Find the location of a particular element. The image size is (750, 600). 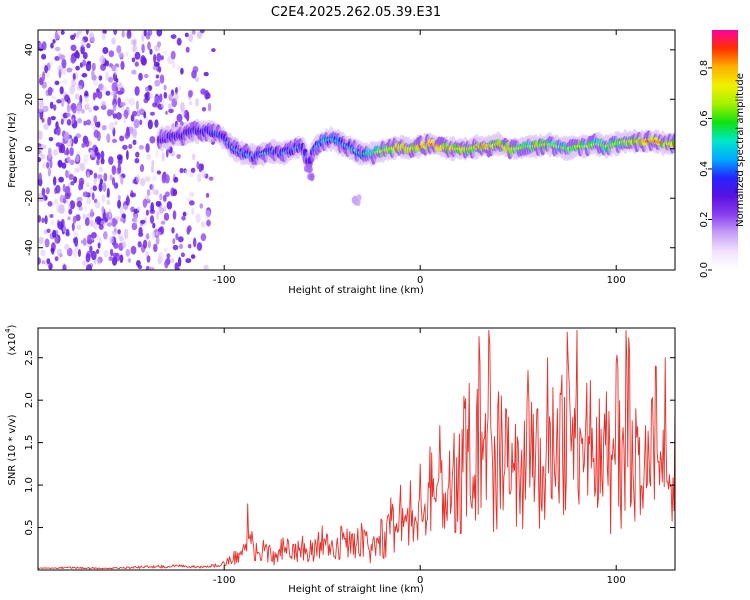

snr-y-multiplier: (x104) is located at coordinates (11, 339).